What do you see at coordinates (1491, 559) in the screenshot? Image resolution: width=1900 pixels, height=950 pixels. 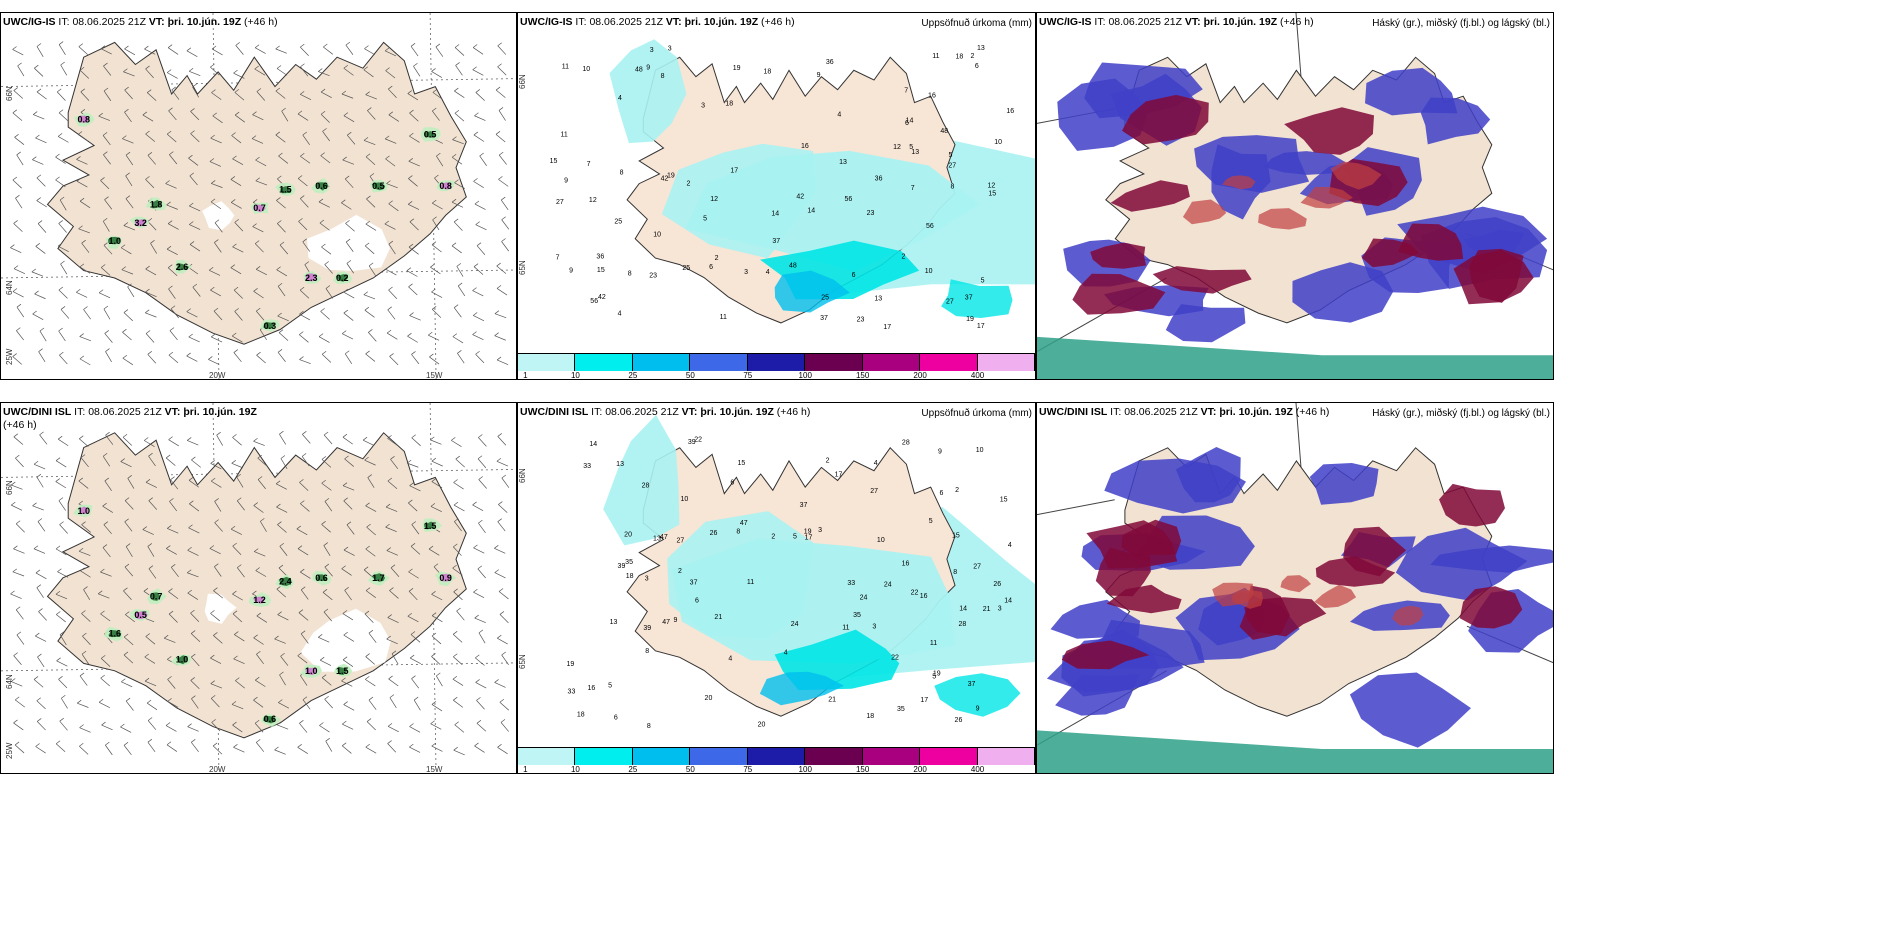 I see `mid-cloud` at bounding box center [1491, 559].